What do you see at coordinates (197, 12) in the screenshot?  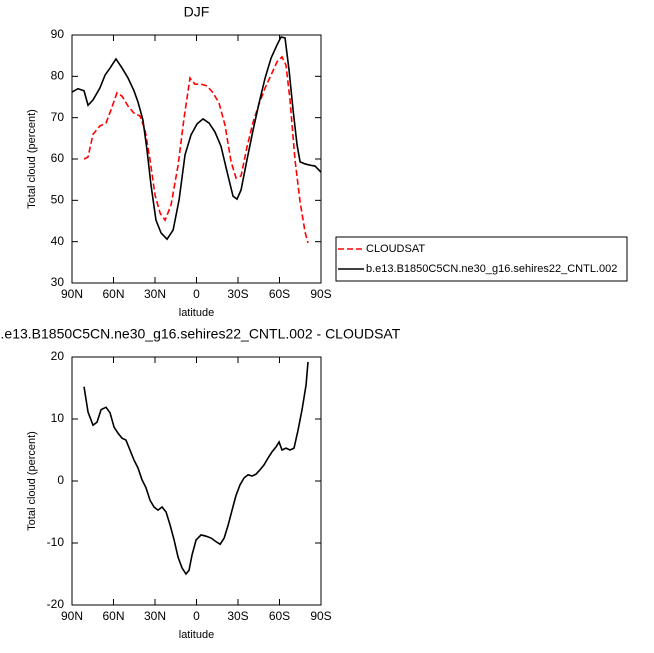 I see `chart-title: DJF` at bounding box center [197, 12].